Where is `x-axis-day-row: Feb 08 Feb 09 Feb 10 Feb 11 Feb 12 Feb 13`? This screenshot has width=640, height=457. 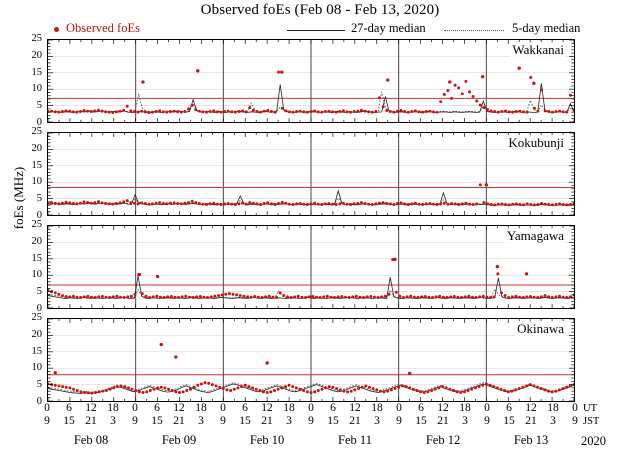
x-axis-day-row: Feb 08 Feb 09 Feb 10 Feb 11 Feb 12 Feb 13 is located at coordinates (320, 440).